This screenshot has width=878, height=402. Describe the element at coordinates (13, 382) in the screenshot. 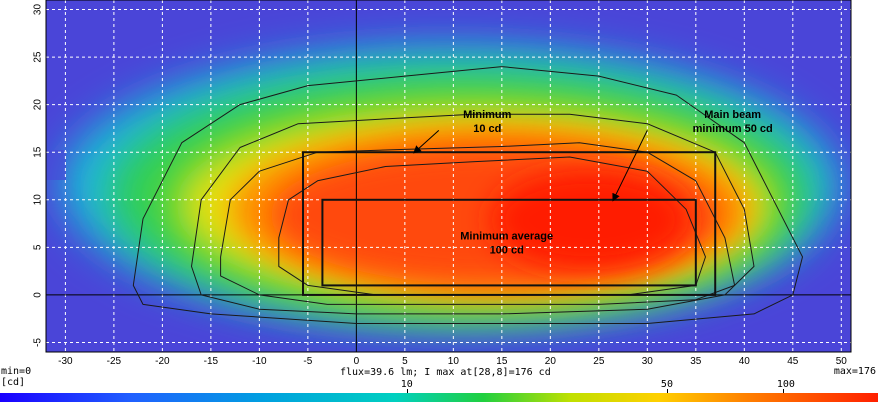

I see `unit-label: [cd]` at that location.